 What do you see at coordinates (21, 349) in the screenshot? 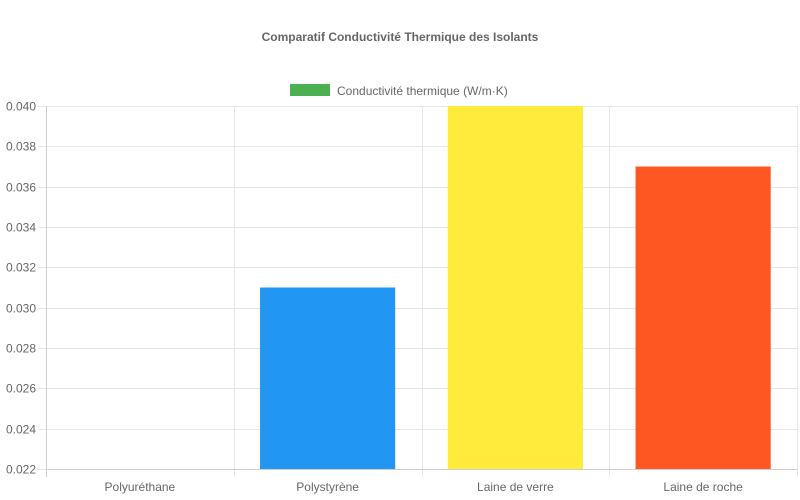
I see `y-tick-label: 0.028` at bounding box center [21, 349].